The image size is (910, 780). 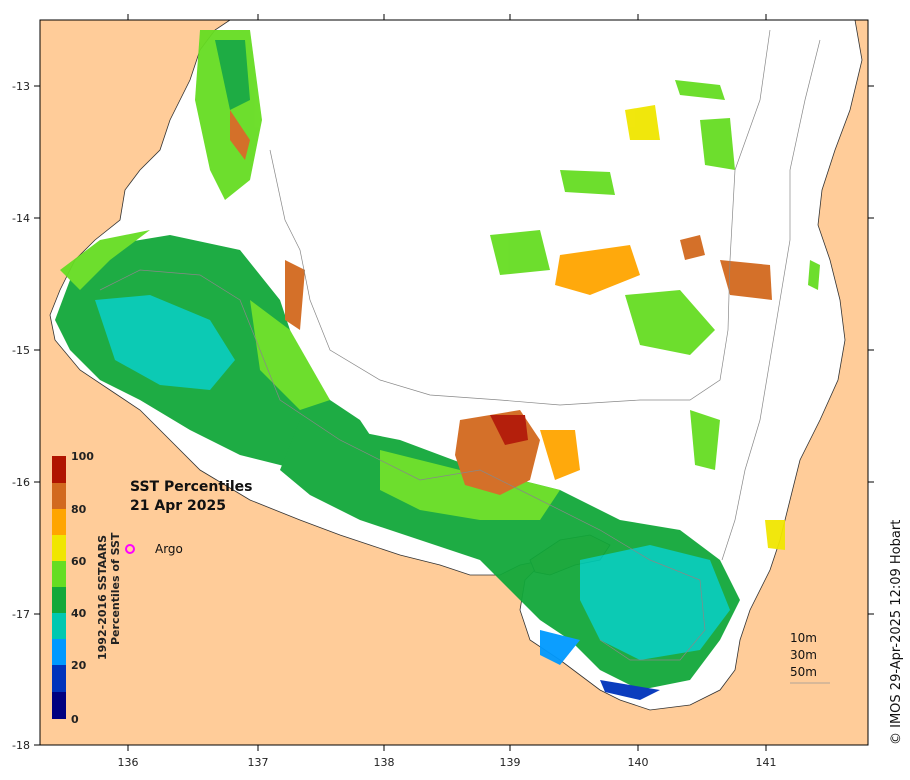 What do you see at coordinates (803, 638) in the screenshot?
I see `depth-legend-label: 10m` at bounding box center [803, 638].